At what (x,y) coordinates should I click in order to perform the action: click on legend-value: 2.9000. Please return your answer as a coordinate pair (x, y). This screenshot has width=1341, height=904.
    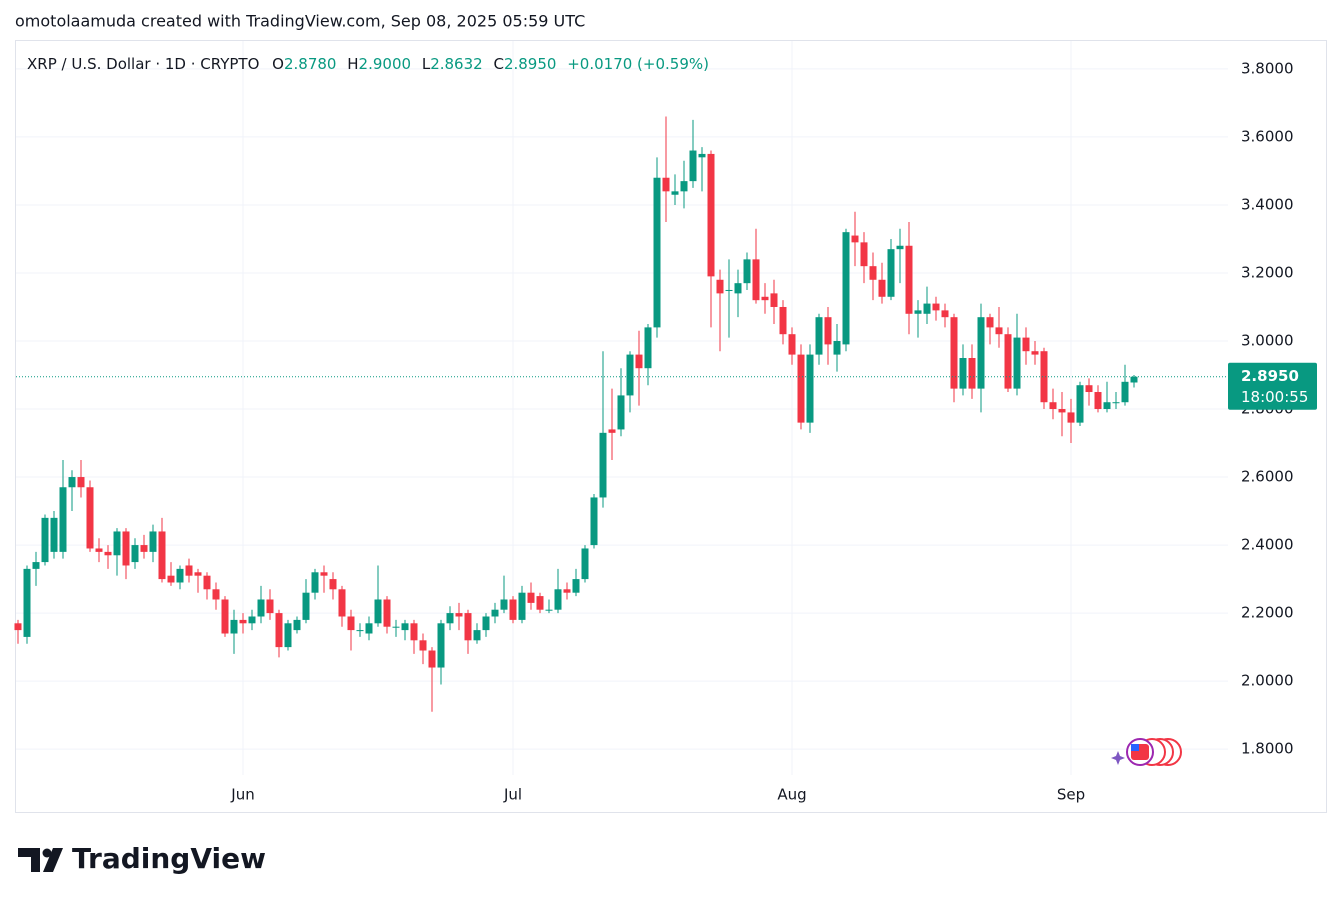
    Looking at the image, I should click on (385, 64).